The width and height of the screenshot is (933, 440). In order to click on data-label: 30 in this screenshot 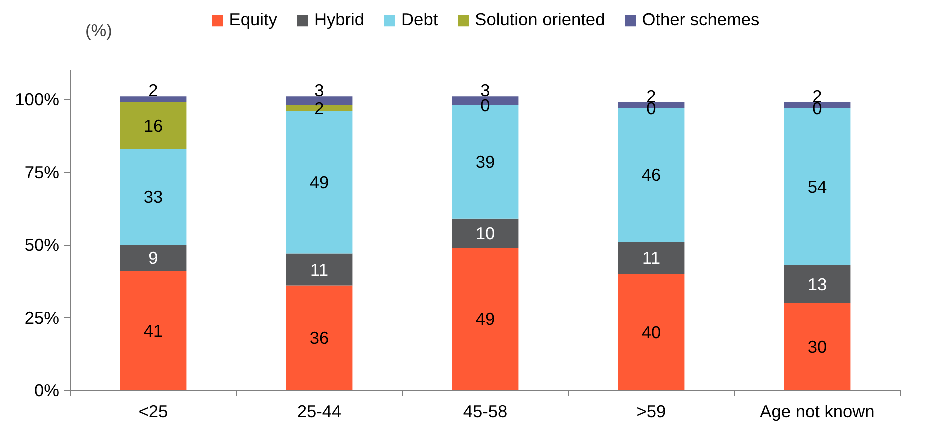, I will do `click(818, 346)`.